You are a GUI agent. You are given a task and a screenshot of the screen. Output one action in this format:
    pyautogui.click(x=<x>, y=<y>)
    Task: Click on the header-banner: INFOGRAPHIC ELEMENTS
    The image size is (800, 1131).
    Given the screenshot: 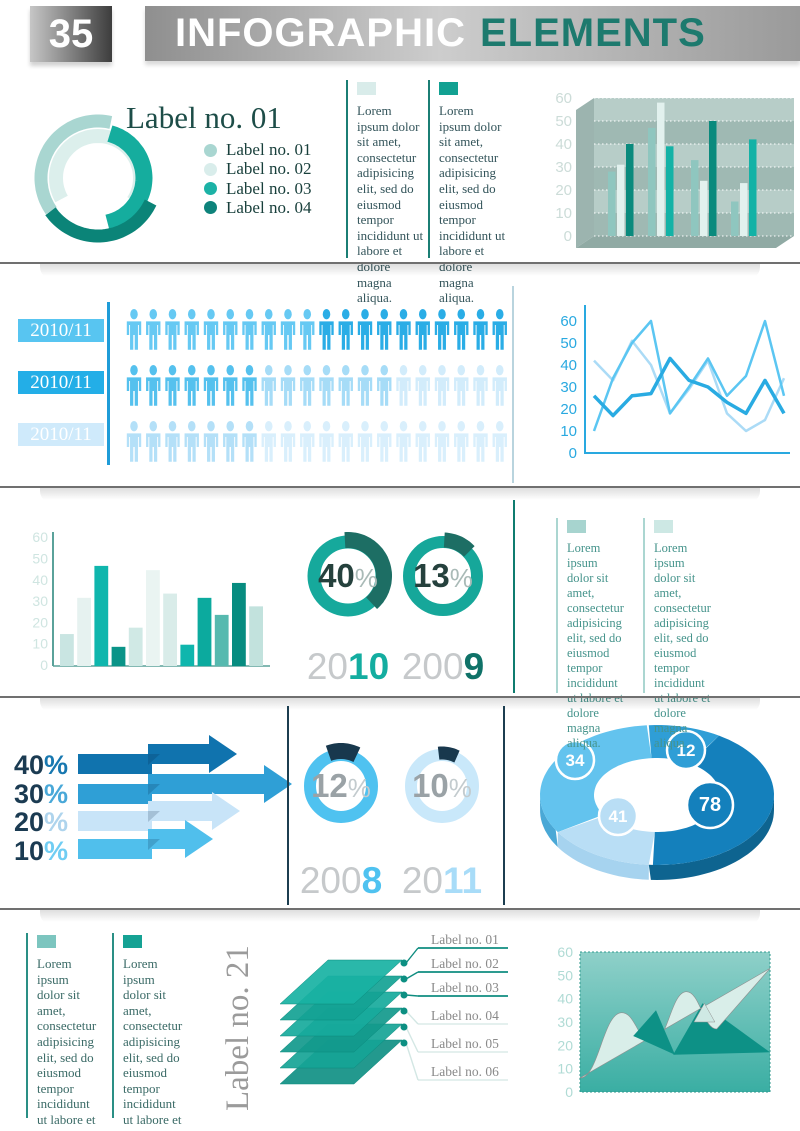 What is the action you would take?
    pyautogui.click(x=472, y=33)
    